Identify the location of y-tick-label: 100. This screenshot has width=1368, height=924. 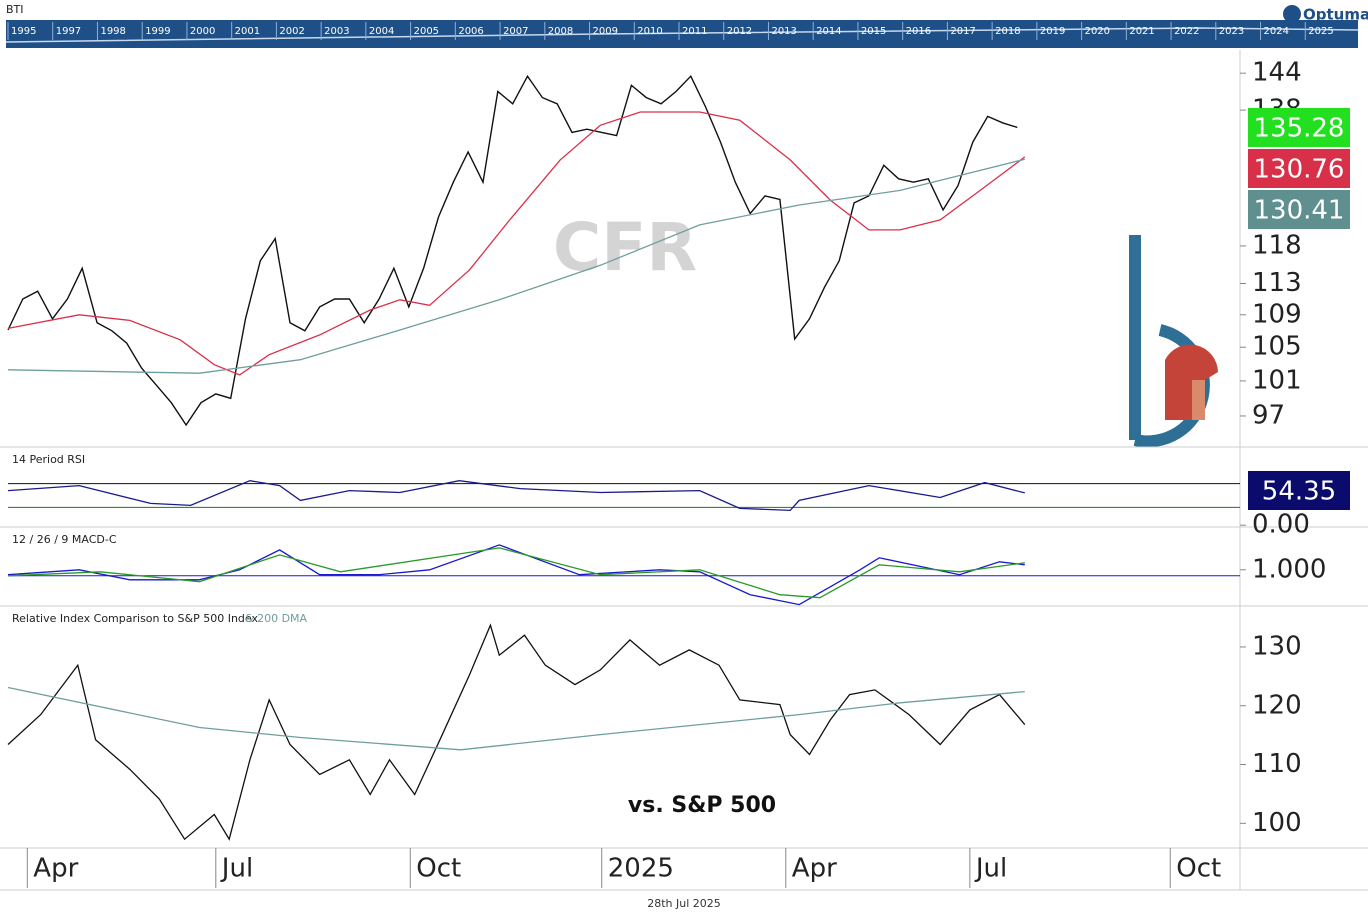
(1277, 823).